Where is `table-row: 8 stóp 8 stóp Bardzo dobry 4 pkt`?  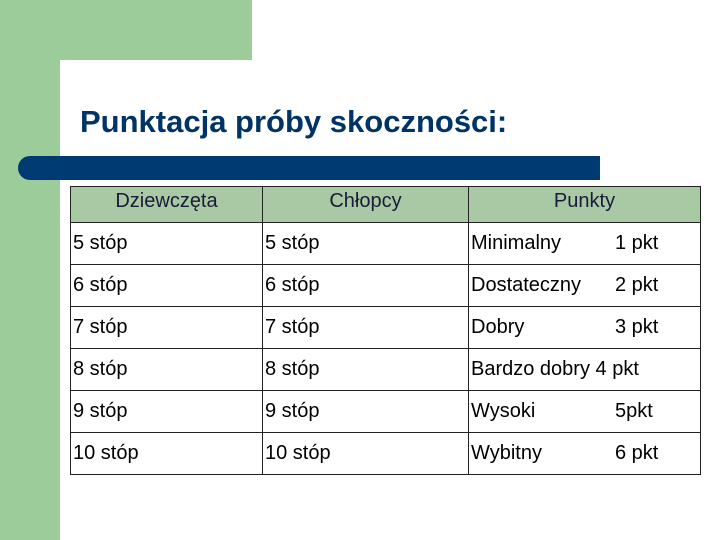
table-row: 8 stóp 8 stóp Bardzo dobry 4 pkt is located at coordinates (385, 369).